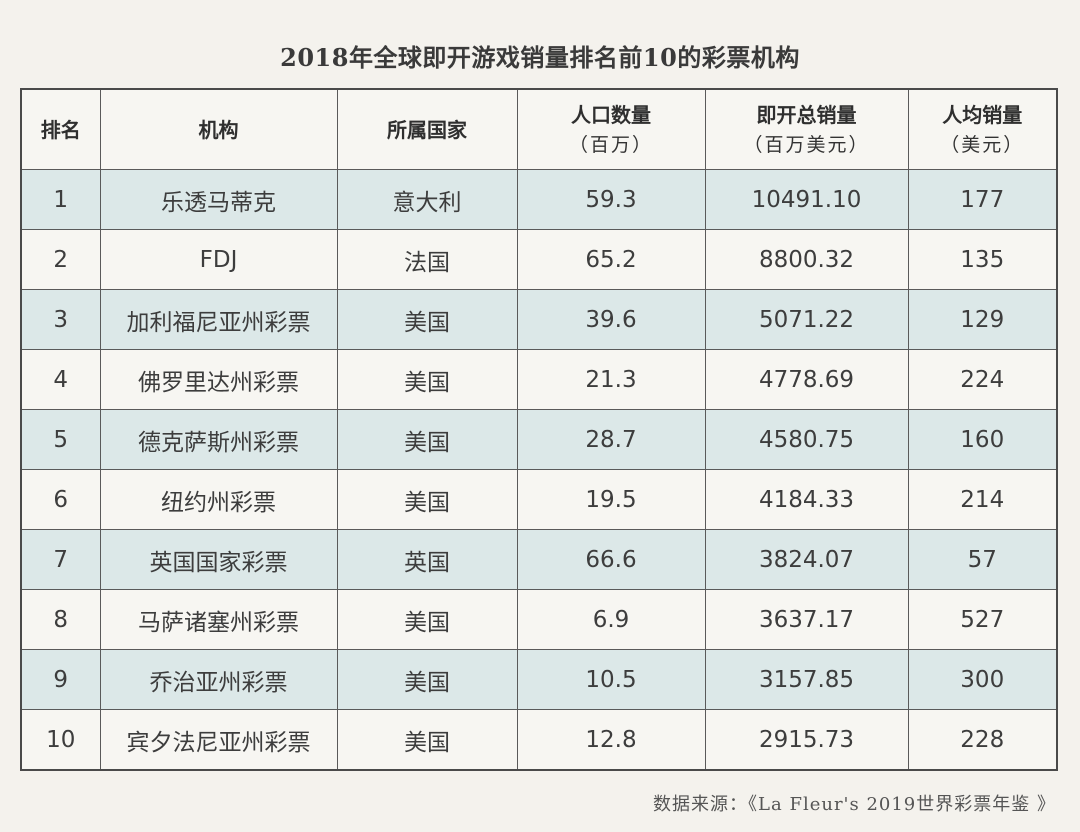  Describe the element at coordinates (60, 619) in the screenshot. I see `cell-rank: 8` at that location.